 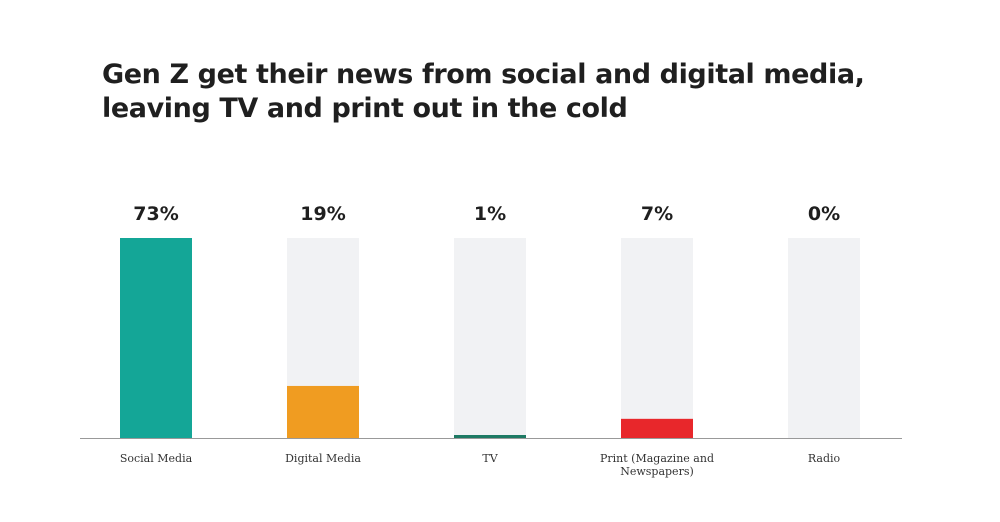 What do you see at coordinates (365, 108) in the screenshot?
I see `chart-title-line-2: leaving TV and print out in the cold` at bounding box center [365, 108].